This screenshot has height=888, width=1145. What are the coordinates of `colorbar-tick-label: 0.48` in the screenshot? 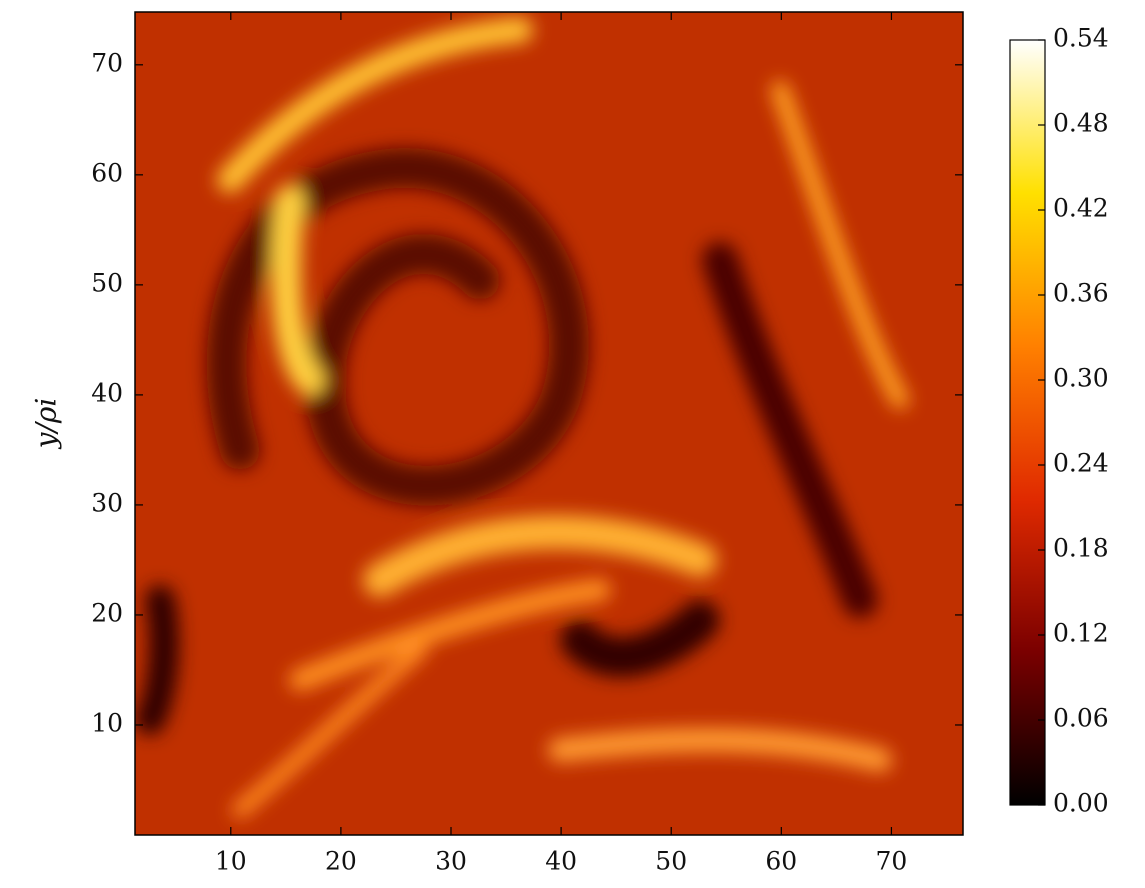 It's located at (1081, 123).